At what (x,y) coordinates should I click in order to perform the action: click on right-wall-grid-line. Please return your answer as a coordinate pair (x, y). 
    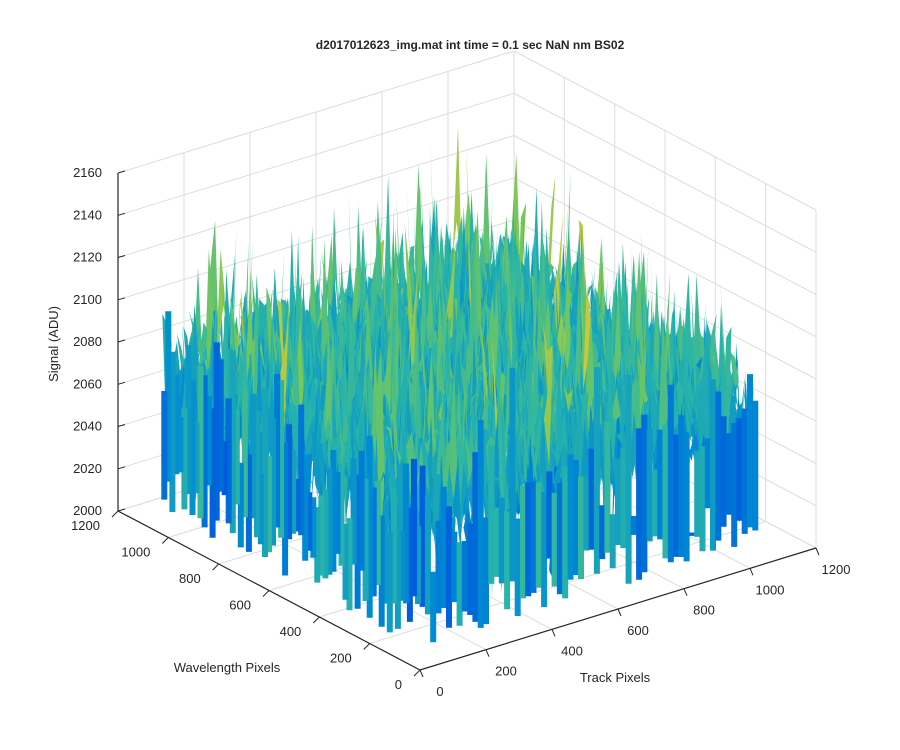
    Looking at the image, I should click on (665, 172).